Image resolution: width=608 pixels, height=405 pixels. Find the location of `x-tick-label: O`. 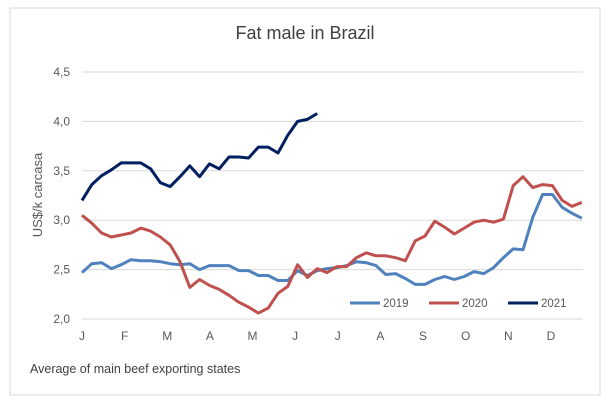

x-tick-label: O is located at coordinates (465, 336).